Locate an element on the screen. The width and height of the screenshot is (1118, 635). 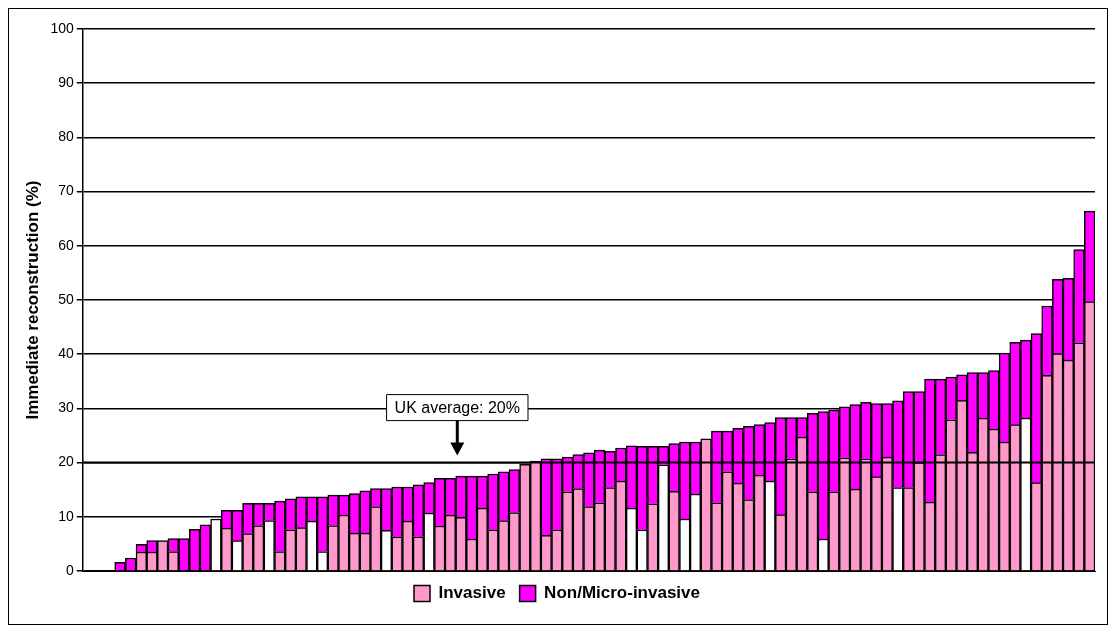
y-tick-label: 60 is located at coordinates (66, 244).